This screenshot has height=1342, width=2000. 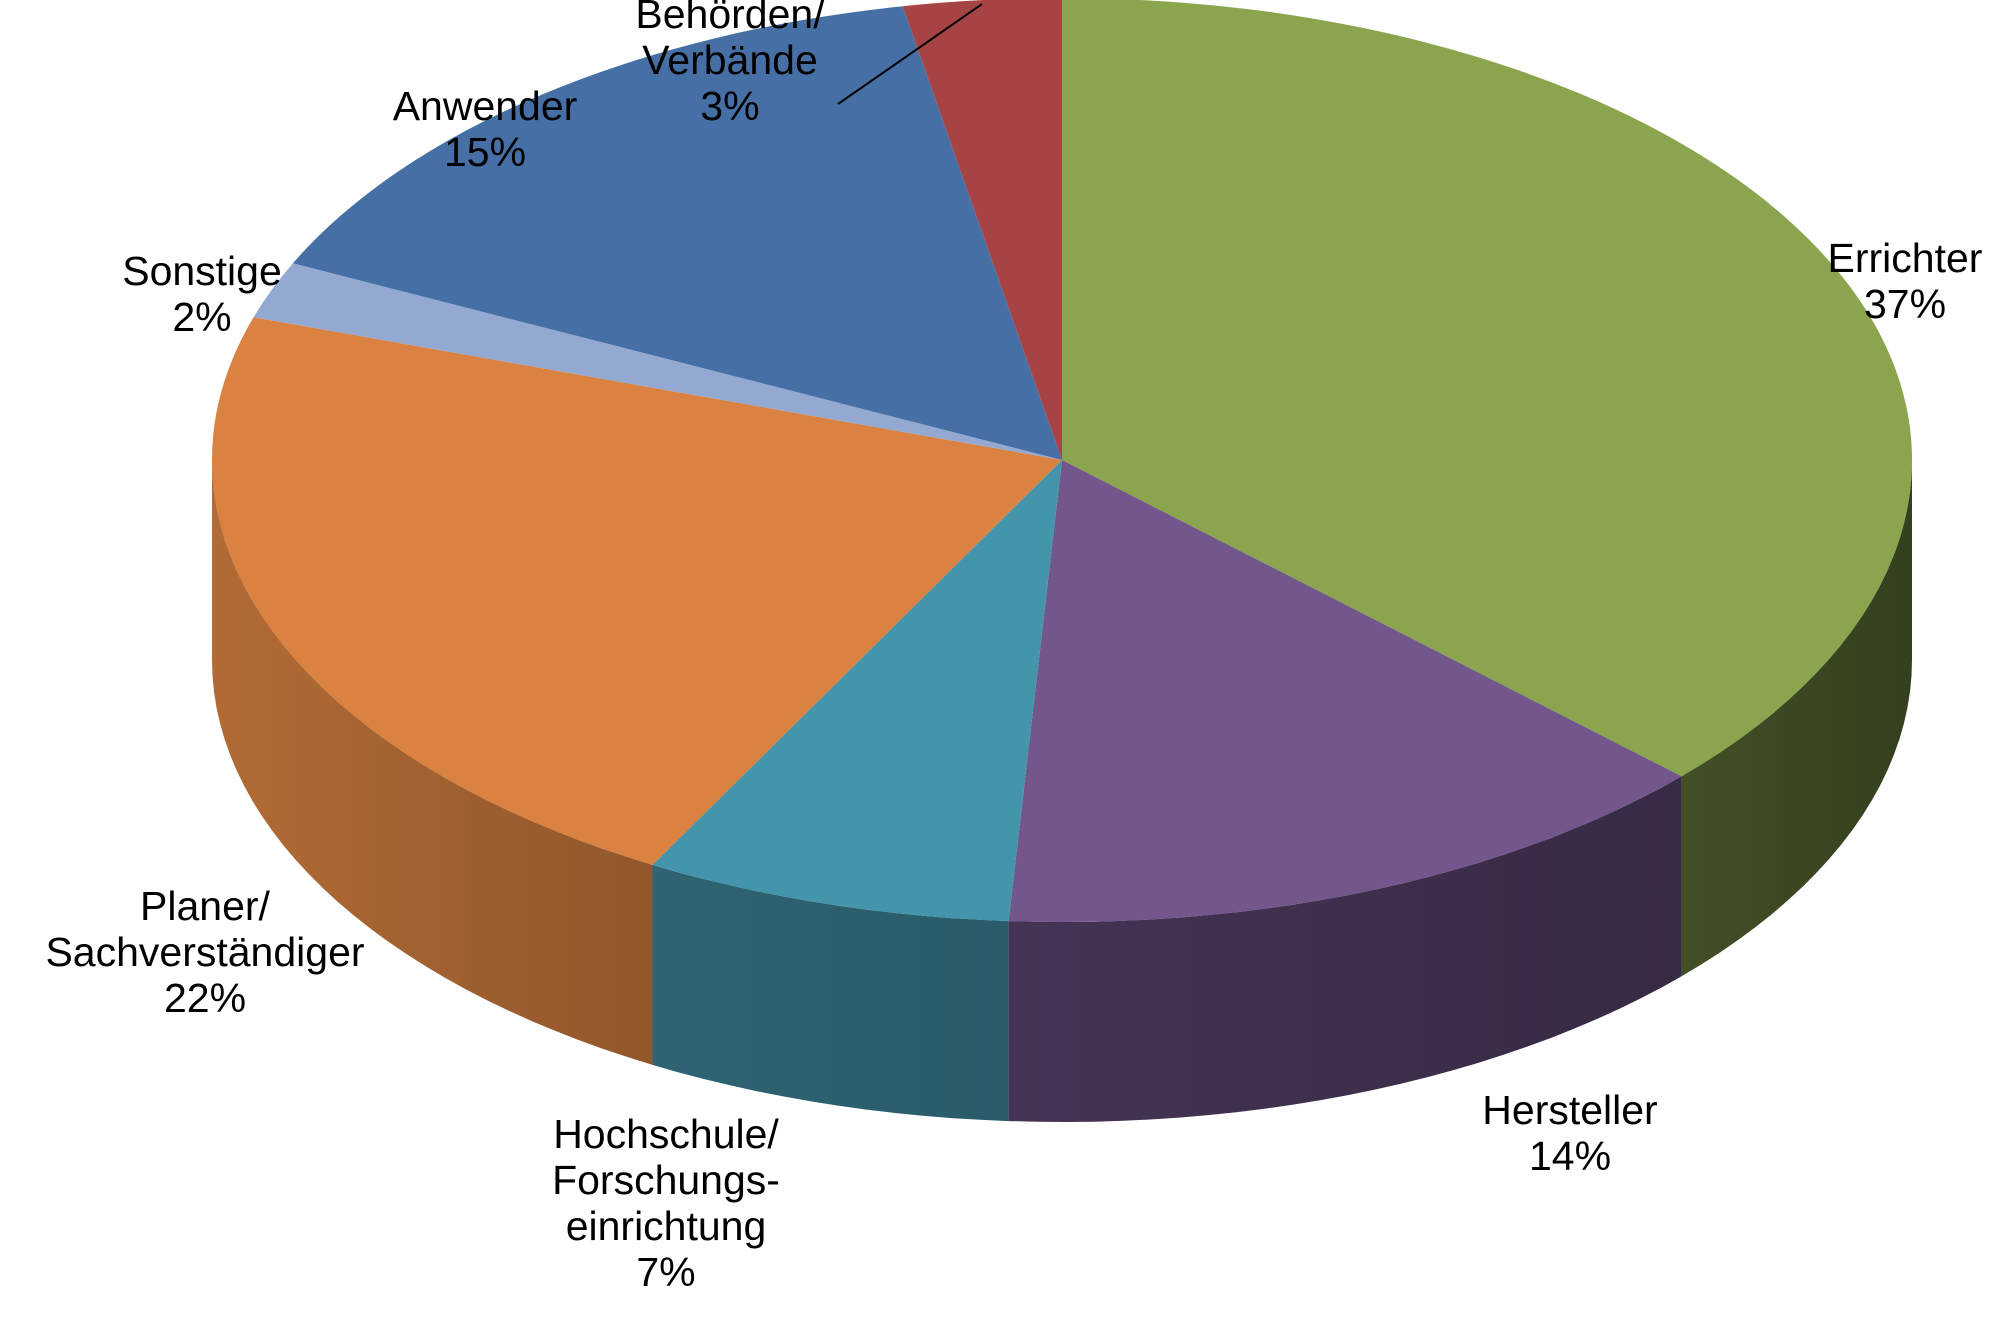 I want to click on rim-hochschule, so click(x=830, y=993).